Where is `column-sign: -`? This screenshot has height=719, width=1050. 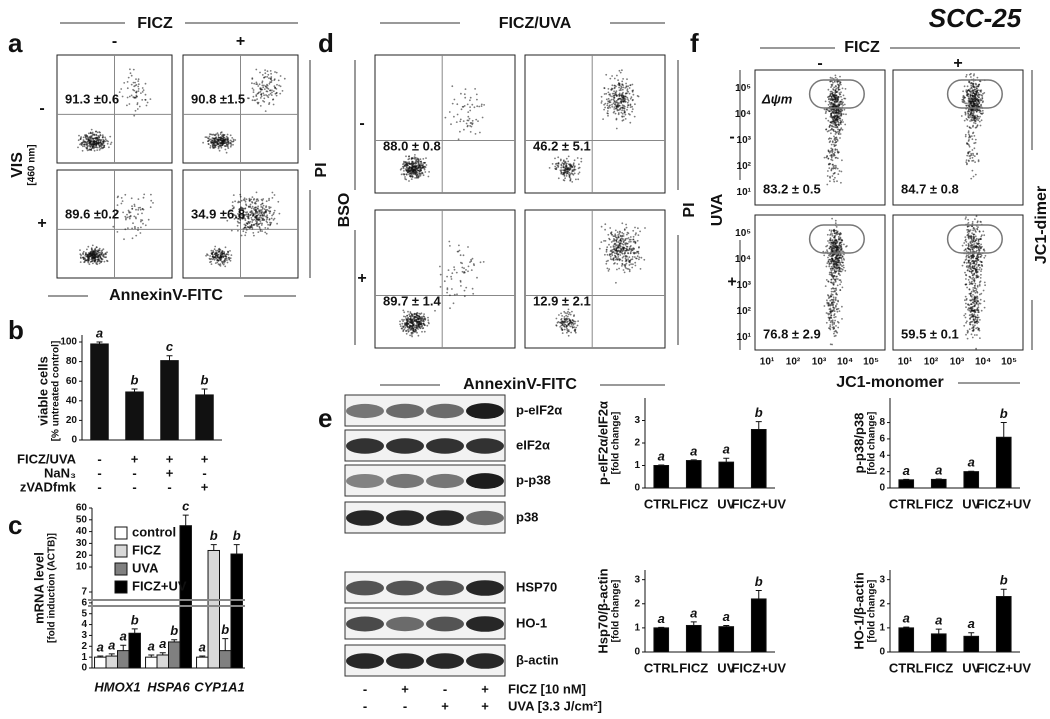 column-sign: - is located at coordinates (114, 41).